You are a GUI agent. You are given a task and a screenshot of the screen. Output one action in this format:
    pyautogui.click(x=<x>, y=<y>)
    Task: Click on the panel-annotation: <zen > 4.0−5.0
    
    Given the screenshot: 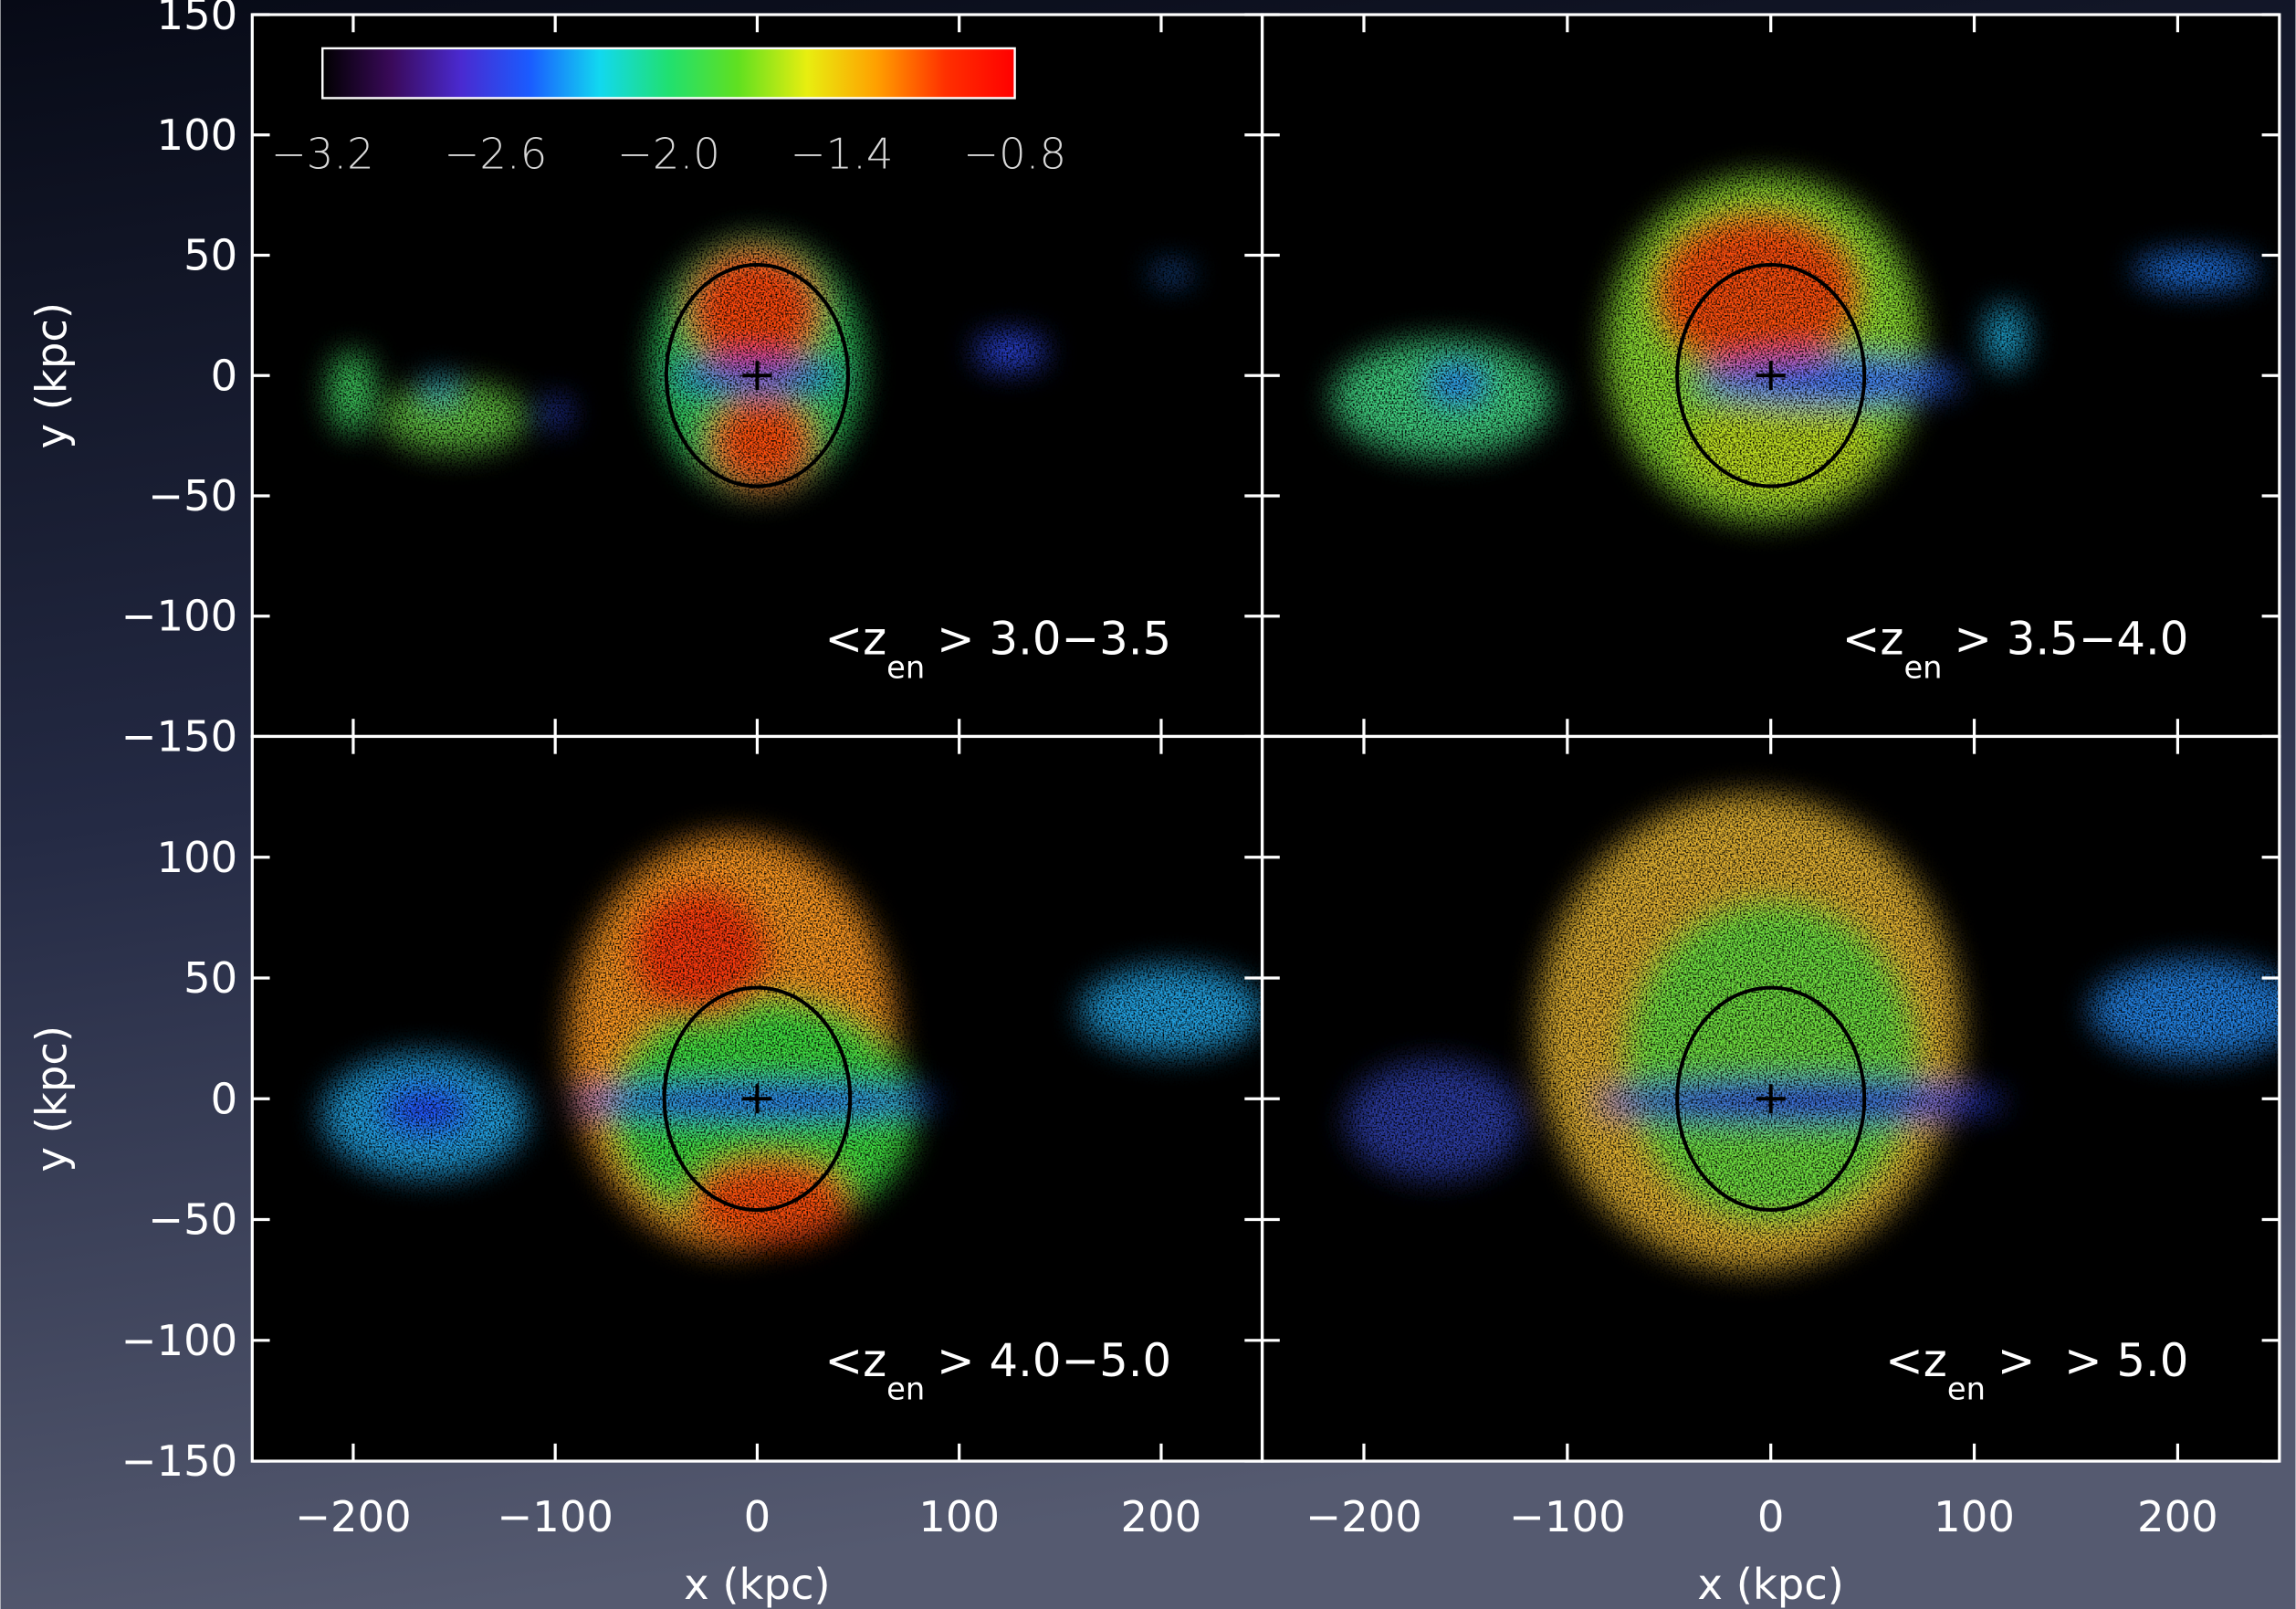 What is the action you would take?
    pyautogui.click(x=997, y=1370)
    